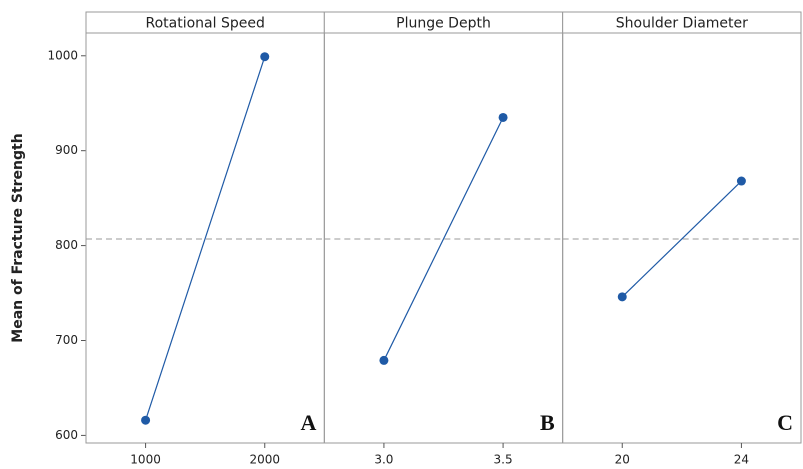 The width and height of the screenshot is (803, 469). What do you see at coordinates (204, 24) in the screenshot?
I see `panel-title: Rotational Speed` at bounding box center [204, 24].